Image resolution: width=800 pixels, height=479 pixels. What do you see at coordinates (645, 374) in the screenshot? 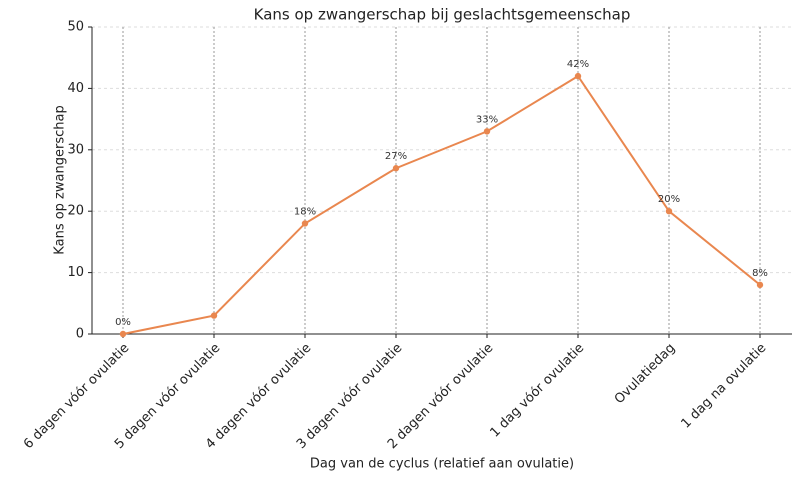
I see `x-tick-label: Ovulatiedag` at bounding box center [645, 374].